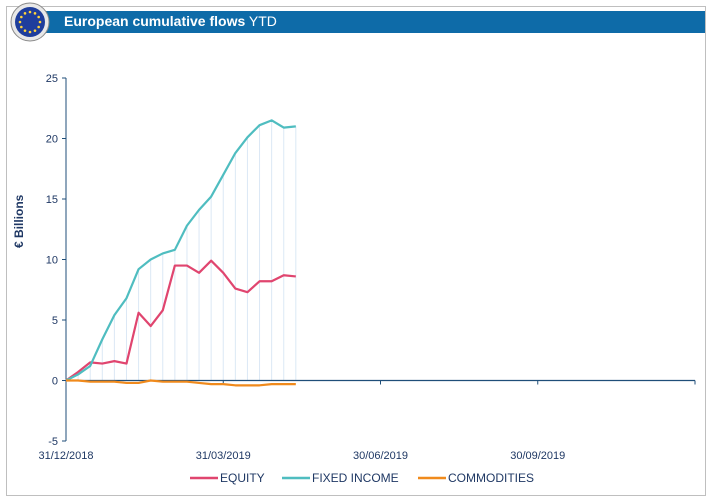 The image size is (710, 498). Describe the element at coordinates (52, 261) in the screenshot. I see `y-tick-label: 10` at that location.